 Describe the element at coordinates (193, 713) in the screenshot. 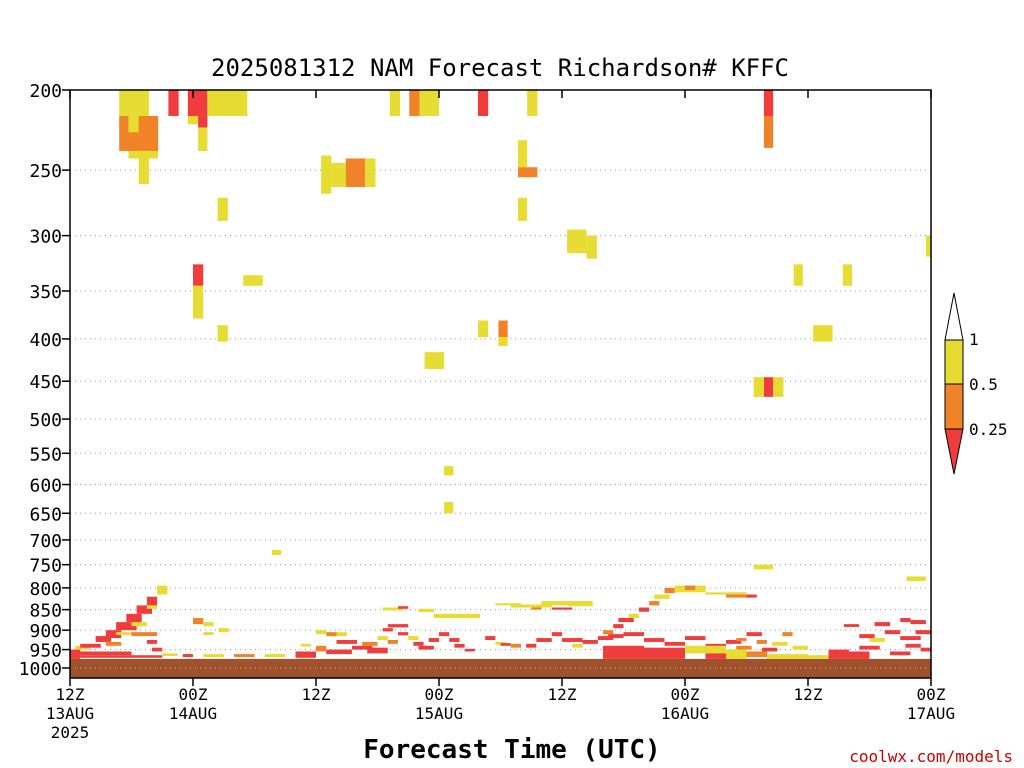

I see `x-tick-label-12-2: 14AUG` at that location.